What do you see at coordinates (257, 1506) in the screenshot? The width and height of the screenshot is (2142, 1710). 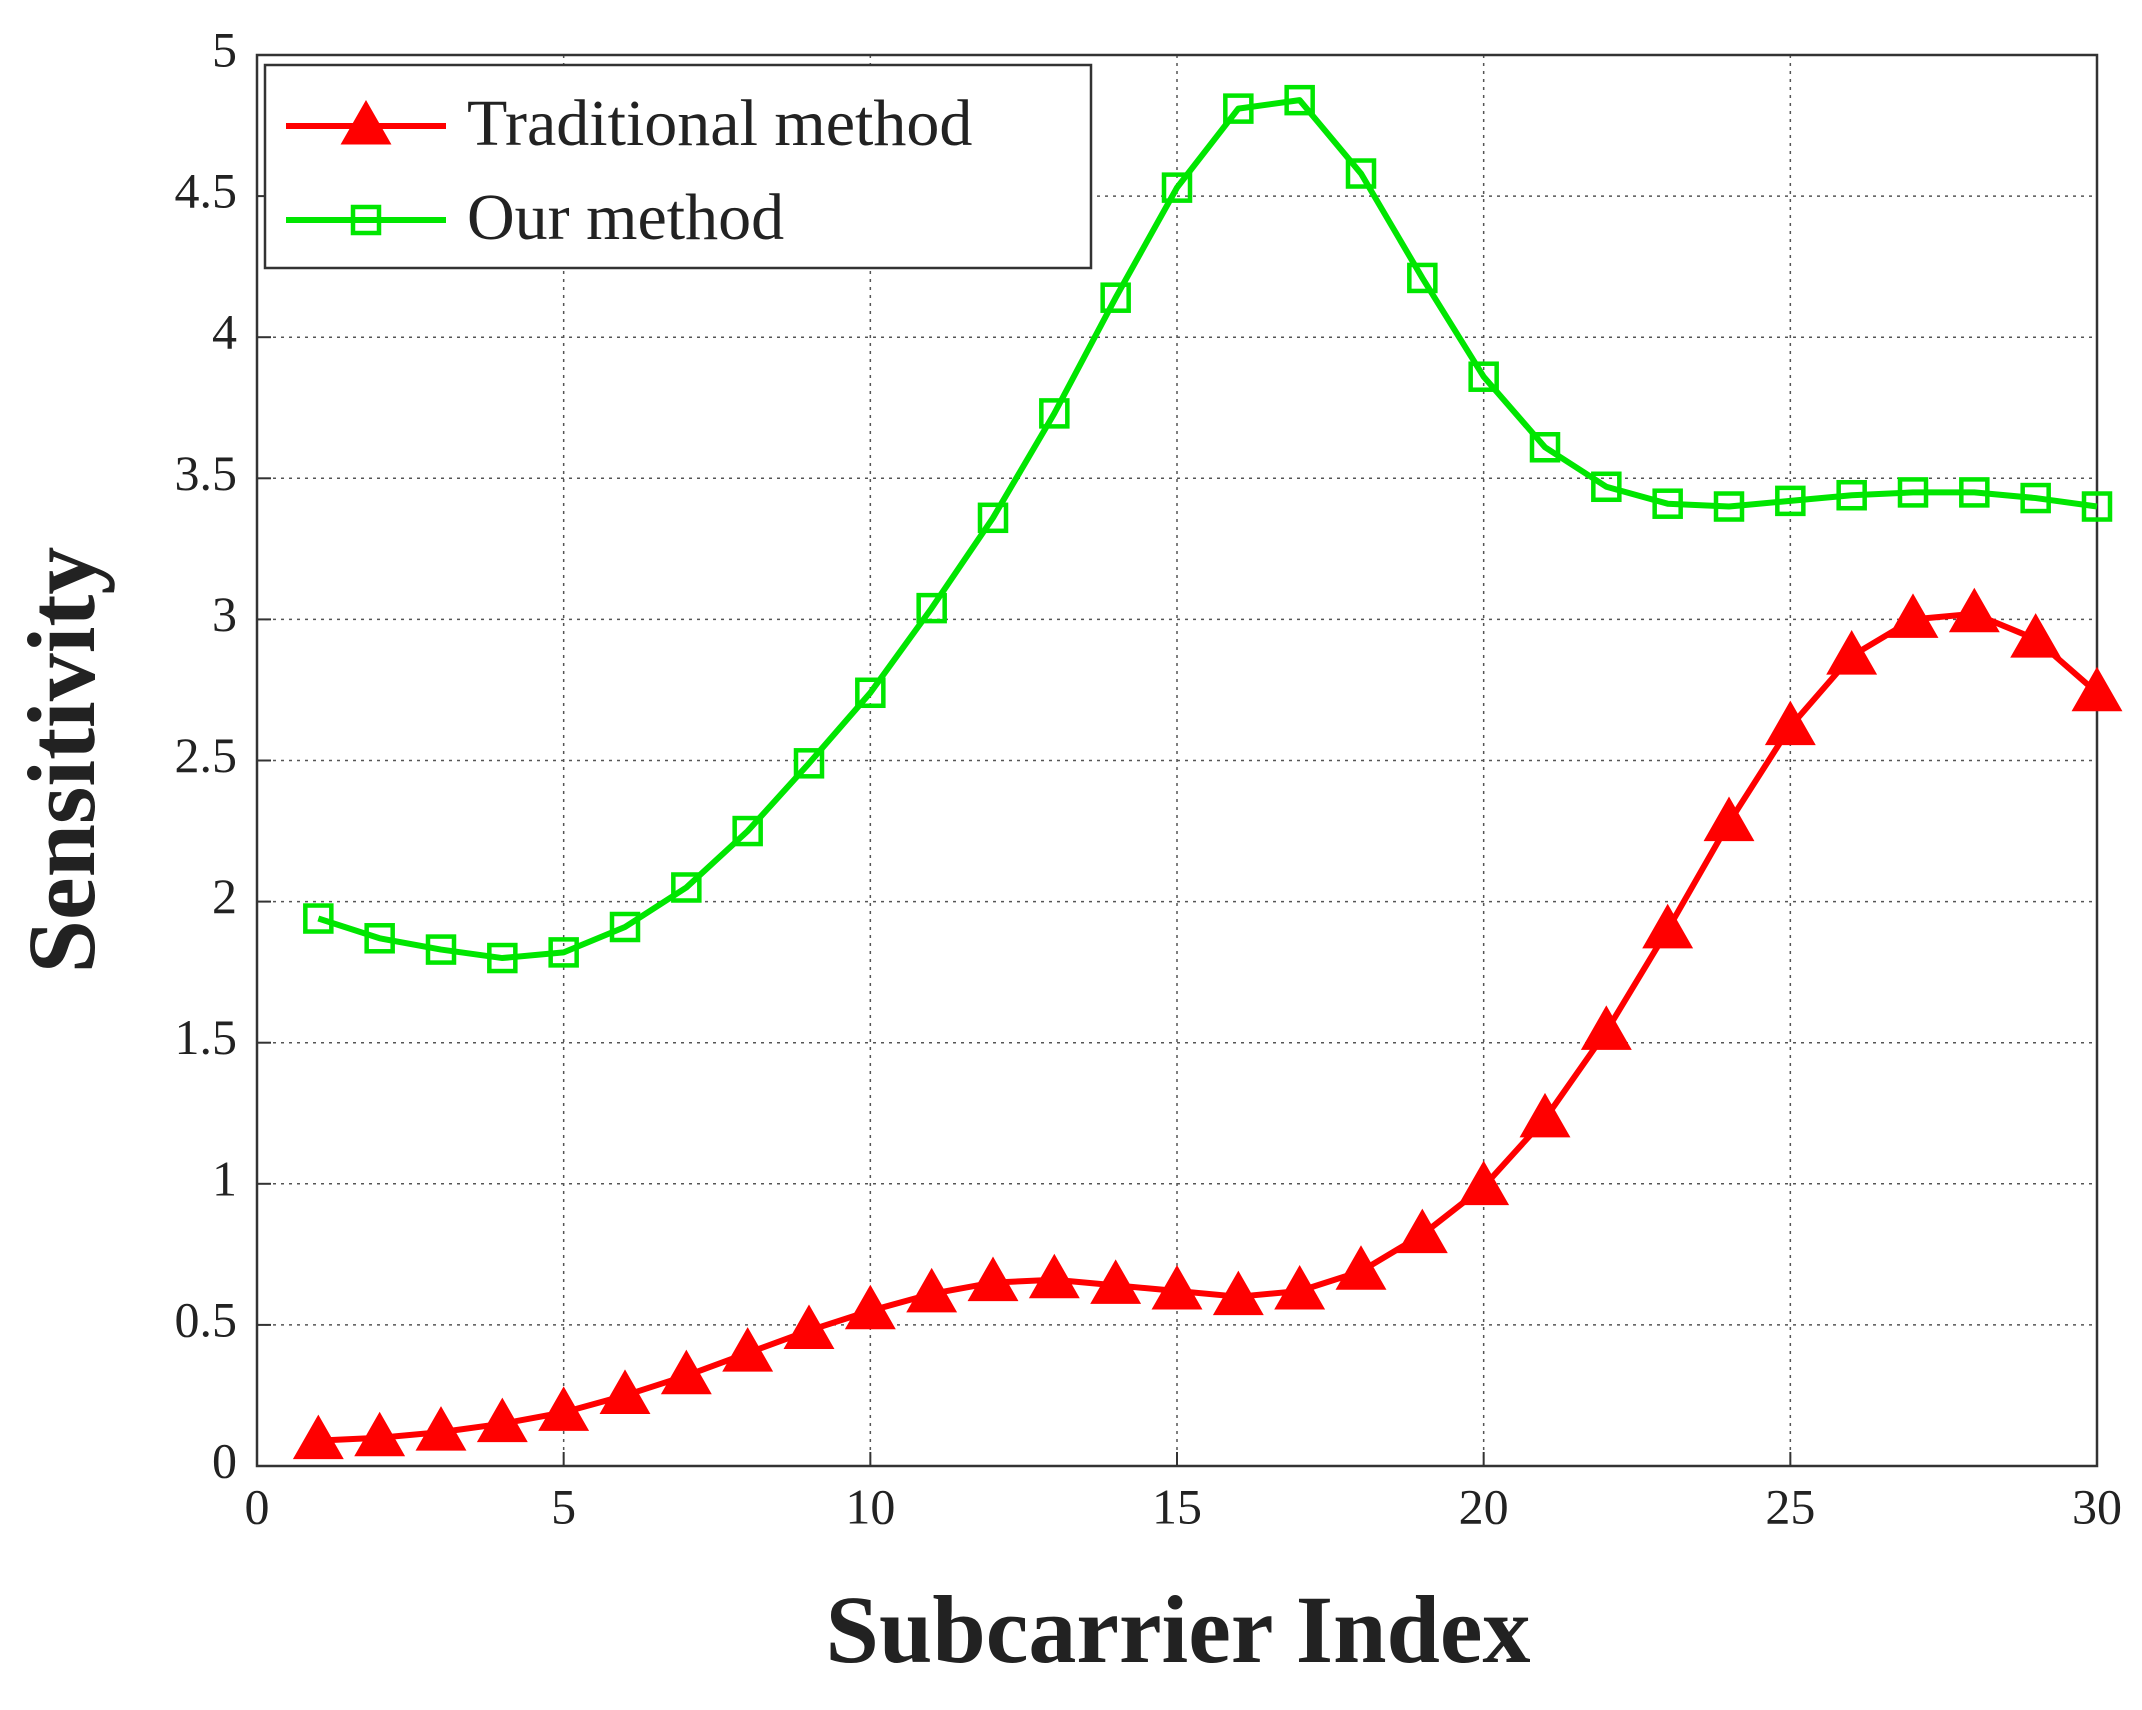 I see `x-tick-label: 0` at bounding box center [257, 1506].